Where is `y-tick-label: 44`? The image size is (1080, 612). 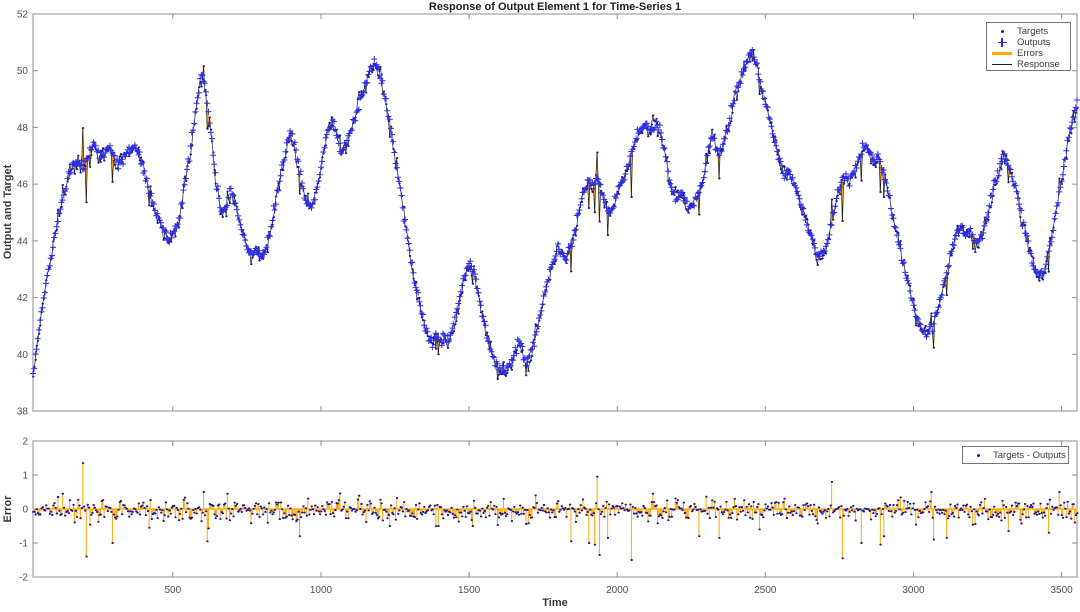 y-tick-label: 44 is located at coordinates (23, 241).